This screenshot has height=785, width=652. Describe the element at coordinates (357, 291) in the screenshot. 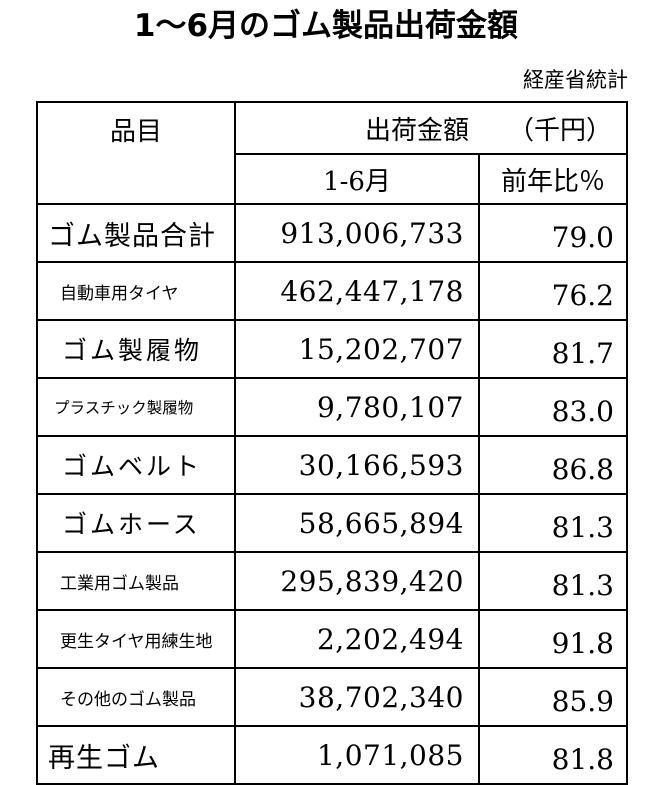

I see `row-value: 462,447,178` at that location.